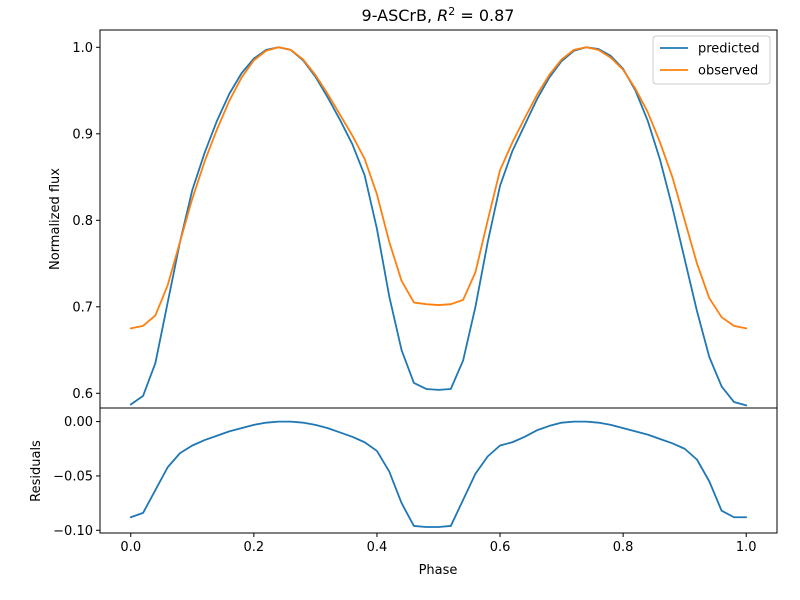 Image resolution: width=800 pixels, height=600 pixels. What do you see at coordinates (500, 547) in the screenshot?
I see `phase-xtick-label: 0.6` at bounding box center [500, 547].